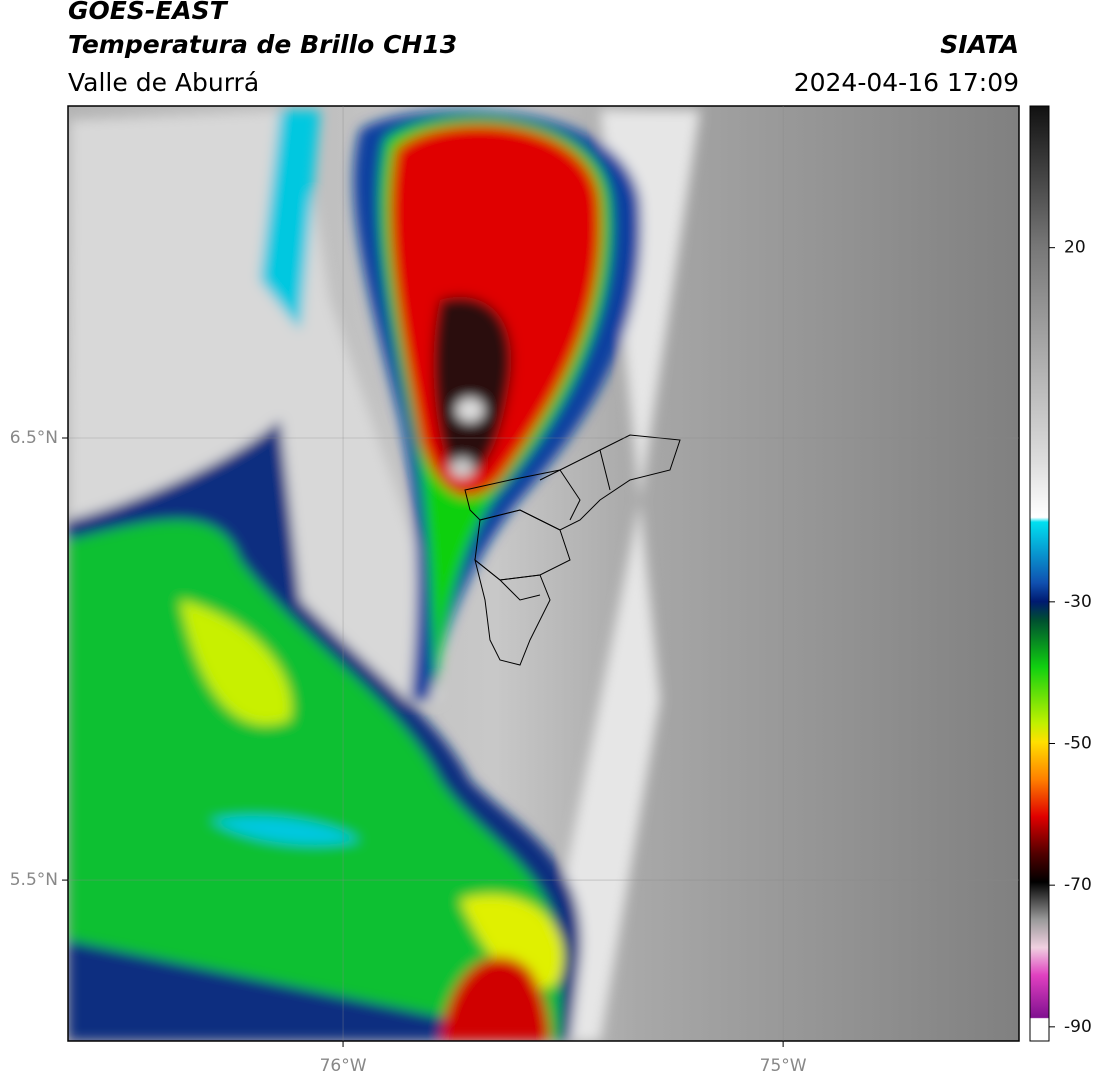 This screenshot has width=1094, height=1078. Describe the element at coordinates (1078, 1027) in the screenshot. I see `colorbar-tick-label: -90` at that location.